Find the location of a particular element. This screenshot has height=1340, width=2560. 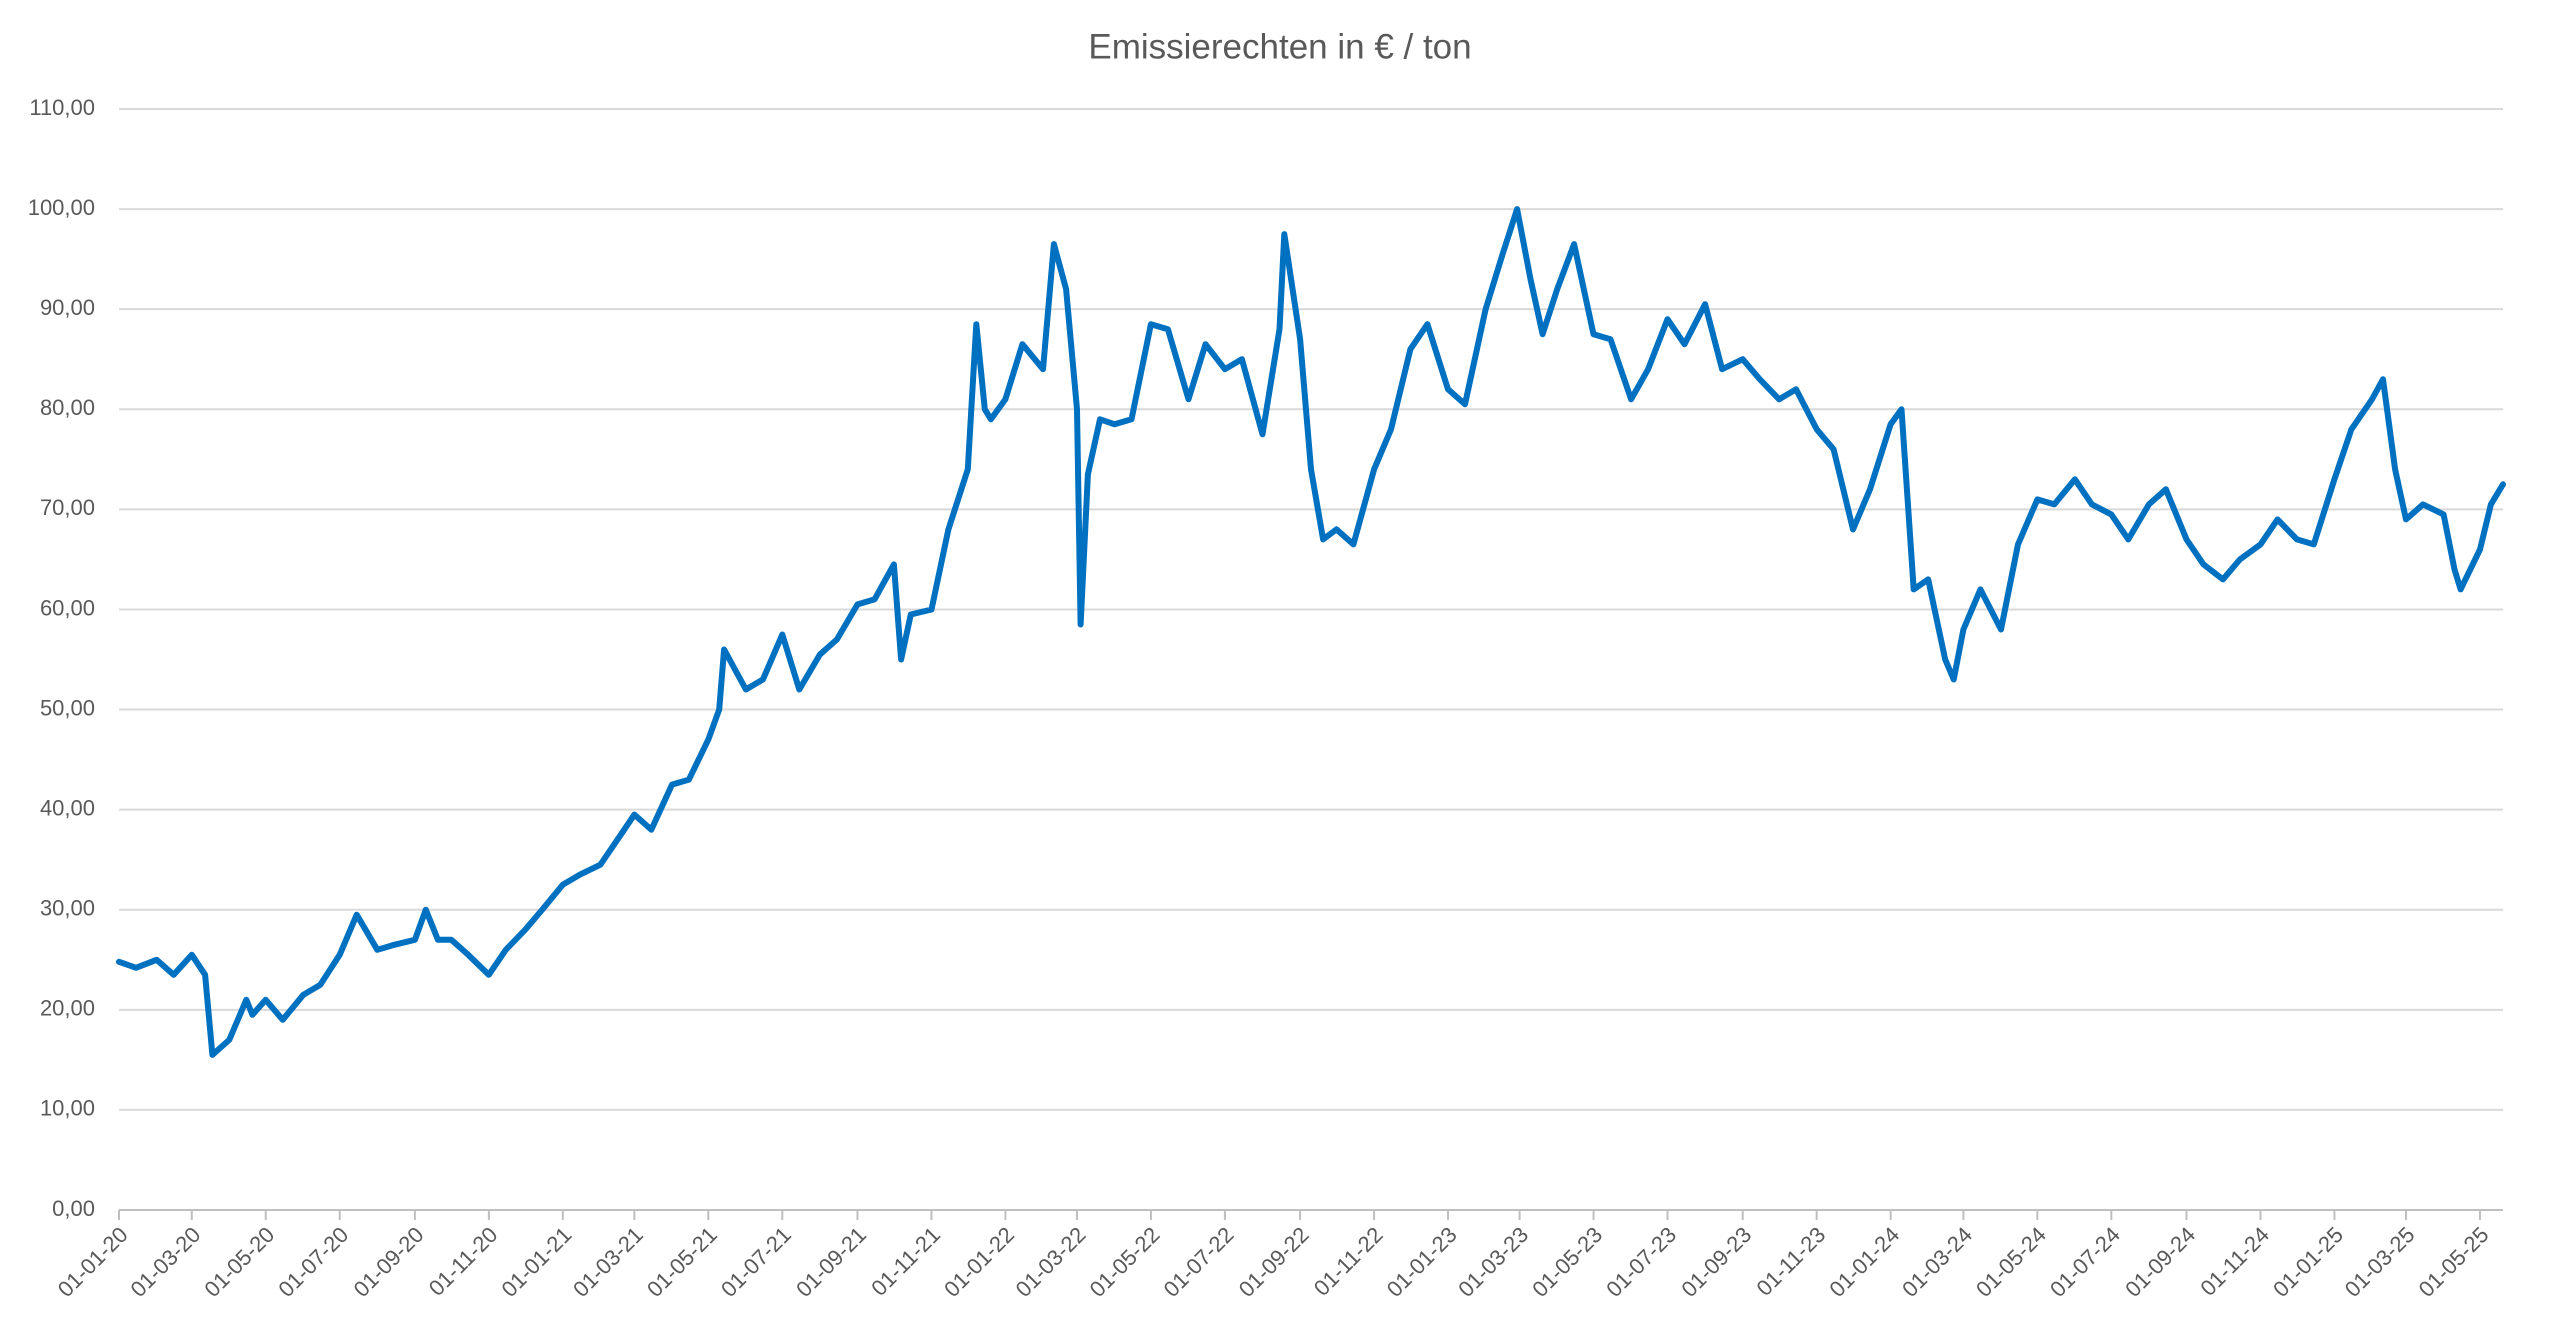

y-tick-label: 70,00 is located at coordinates (67, 507).